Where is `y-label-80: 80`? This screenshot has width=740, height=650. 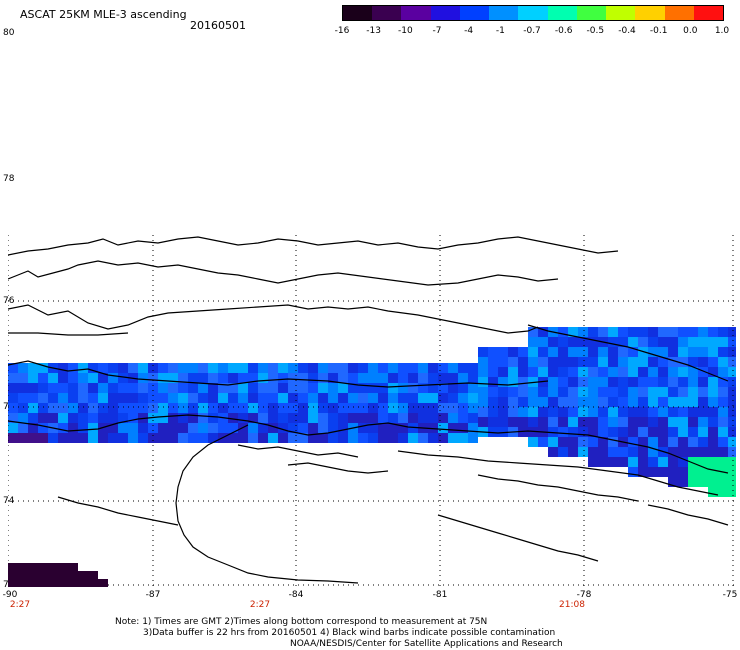 y-label-80: 80 is located at coordinates (9, 33).